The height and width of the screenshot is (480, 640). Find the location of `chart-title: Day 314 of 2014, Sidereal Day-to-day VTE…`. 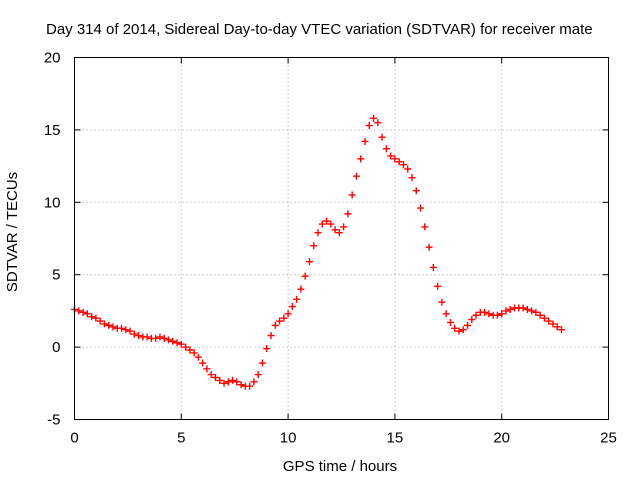

chart-title: Day 314 of 2014, Sidereal Day-to-day VTE… is located at coordinates (319, 29).